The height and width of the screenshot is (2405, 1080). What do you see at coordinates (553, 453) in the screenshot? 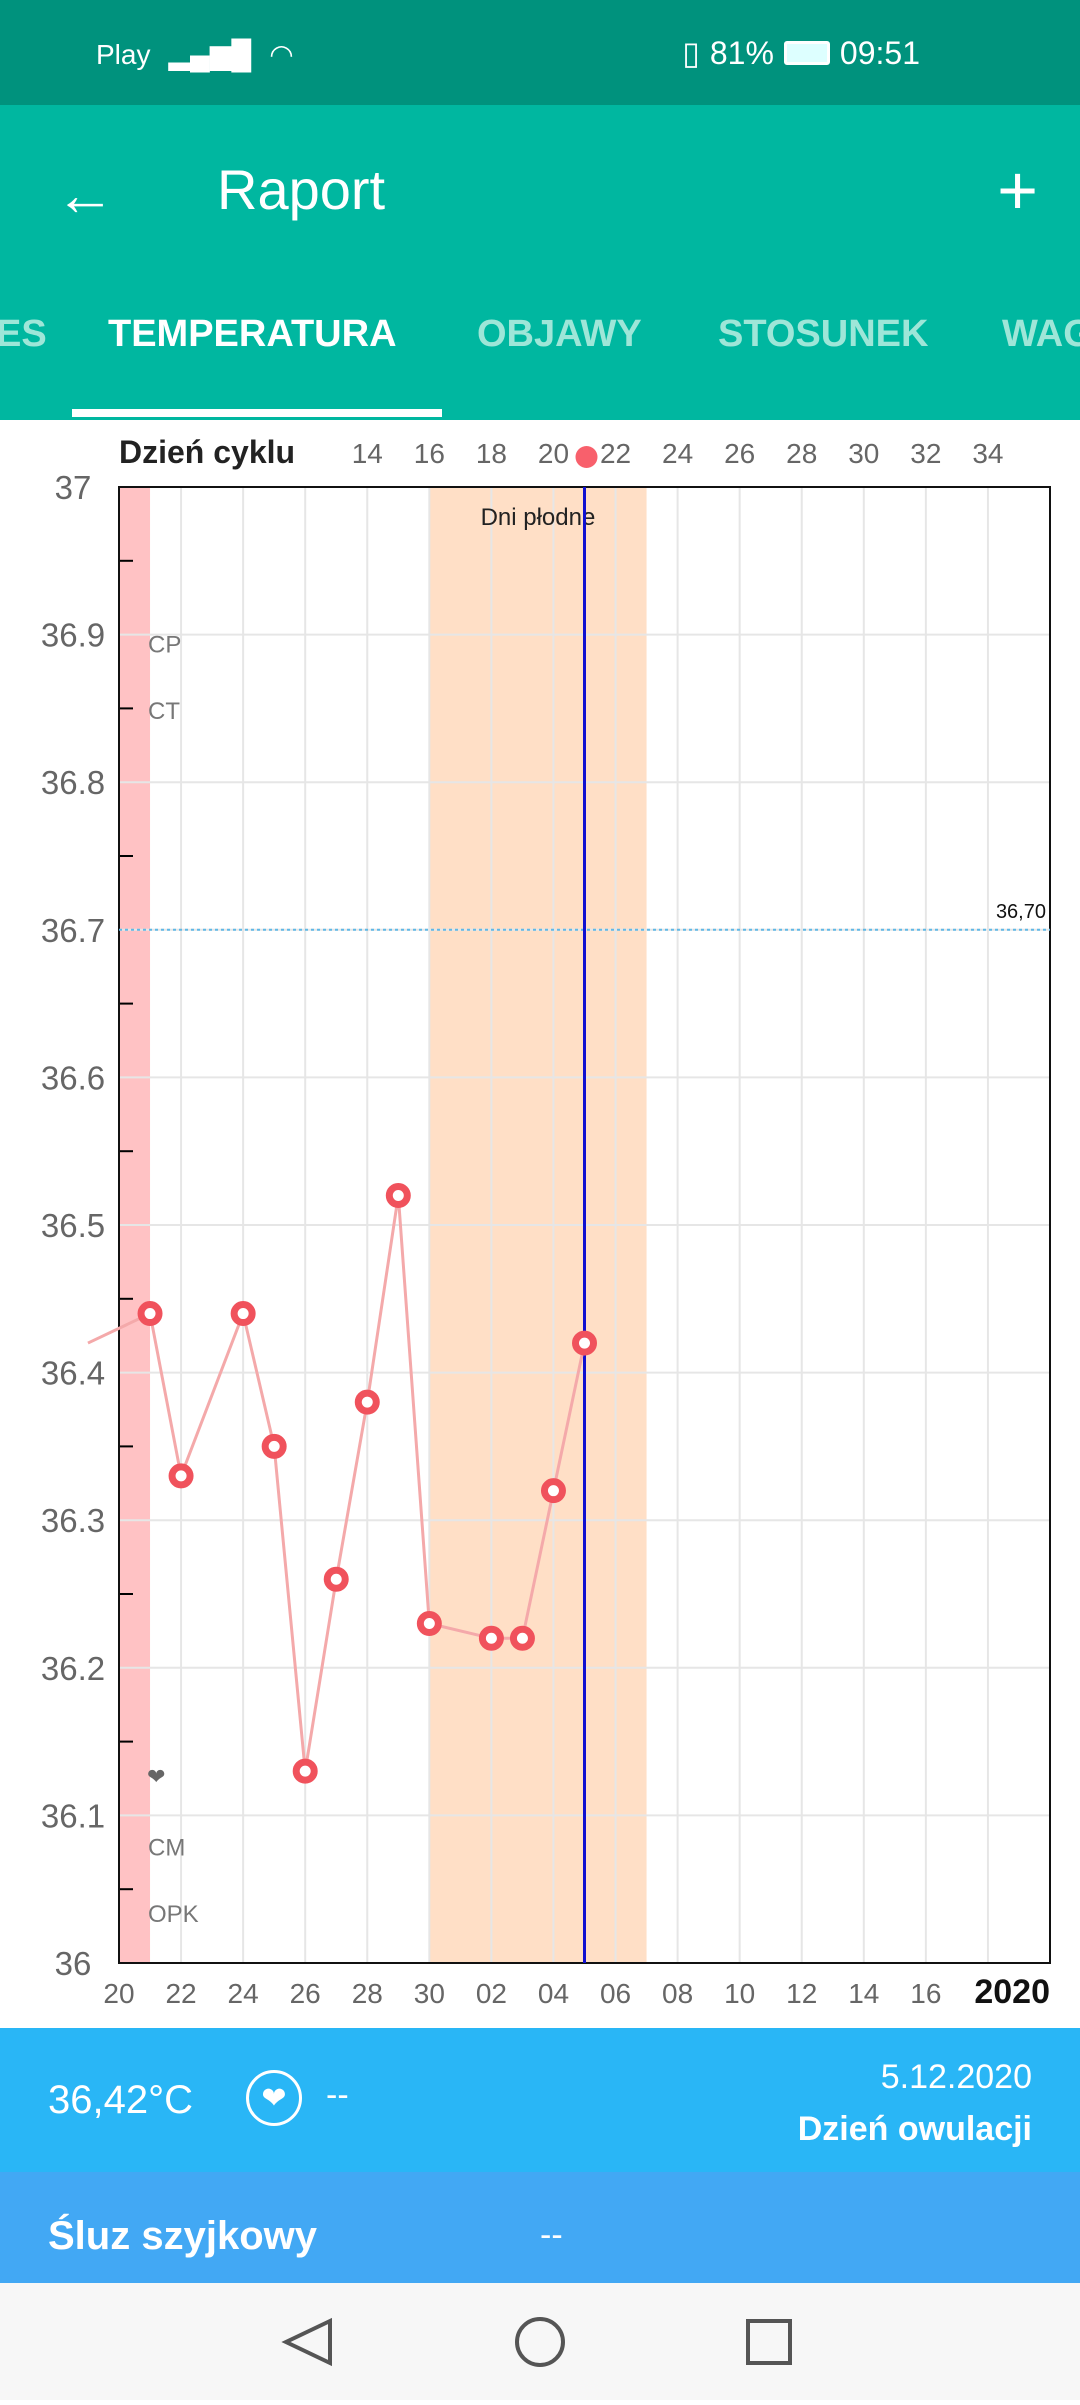
I see `cycle-day-label: 20` at bounding box center [553, 453].